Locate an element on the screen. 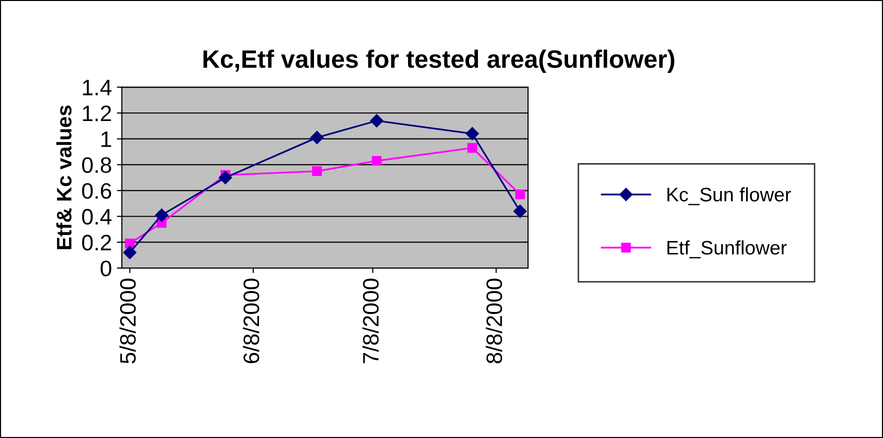  y-tick-label: 0.4 is located at coordinates (97, 216).